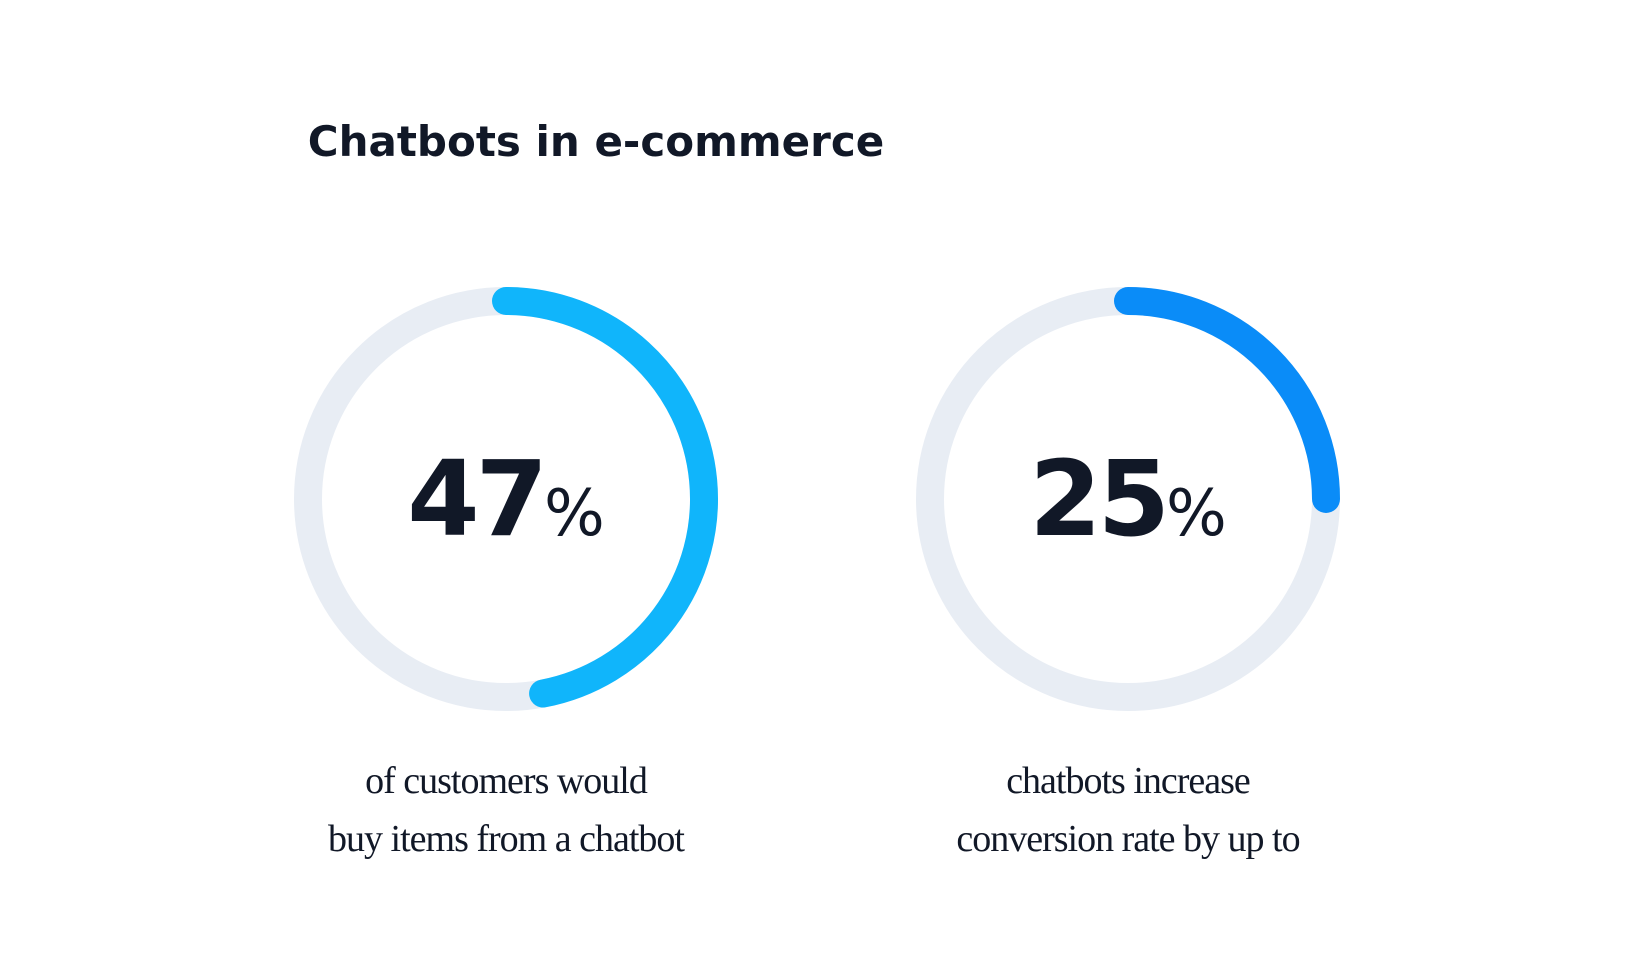 The image size is (1626, 976). What do you see at coordinates (1097, 499) in the screenshot?
I see `value-number: 25` at bounding box center [1097, 499].